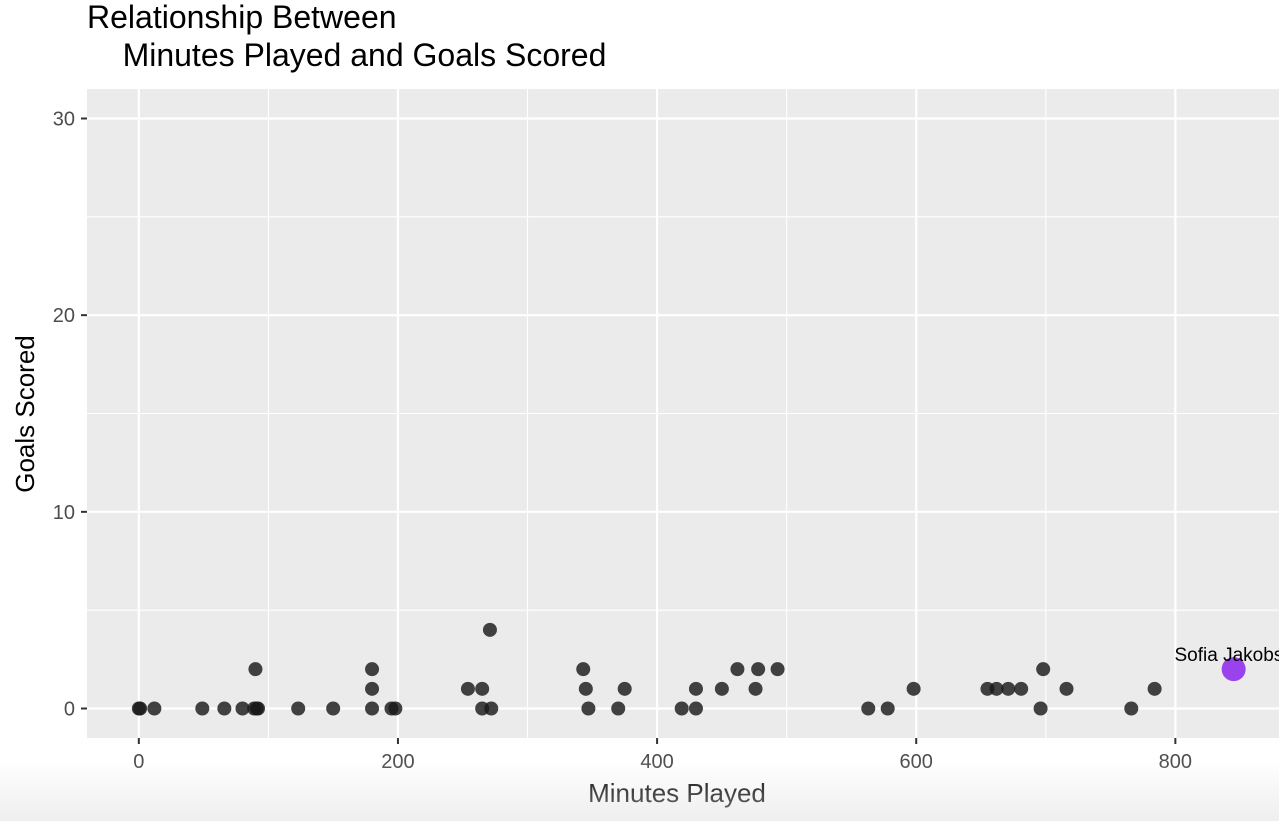 This screenshot has width=1279, height=821. Describe the element at coordinates (1175, 762) in the screenshot. I see `x-tick-label: 800` at that location.